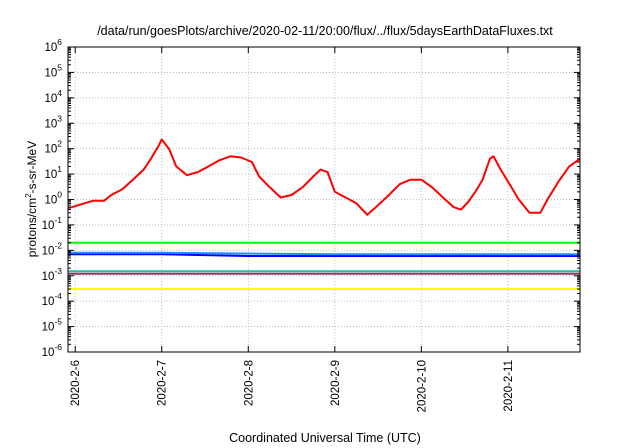 The image size is (640, 448). I want to click on y-tick-label: 10⁶, so click(53, 45).